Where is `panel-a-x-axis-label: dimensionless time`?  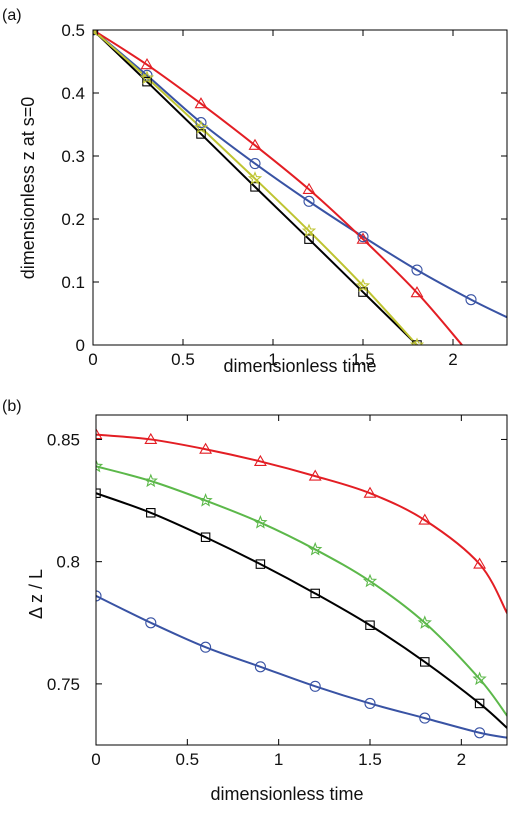 panel-a-x-axis-label: dimensionless time is located at coordinates (299, 366).